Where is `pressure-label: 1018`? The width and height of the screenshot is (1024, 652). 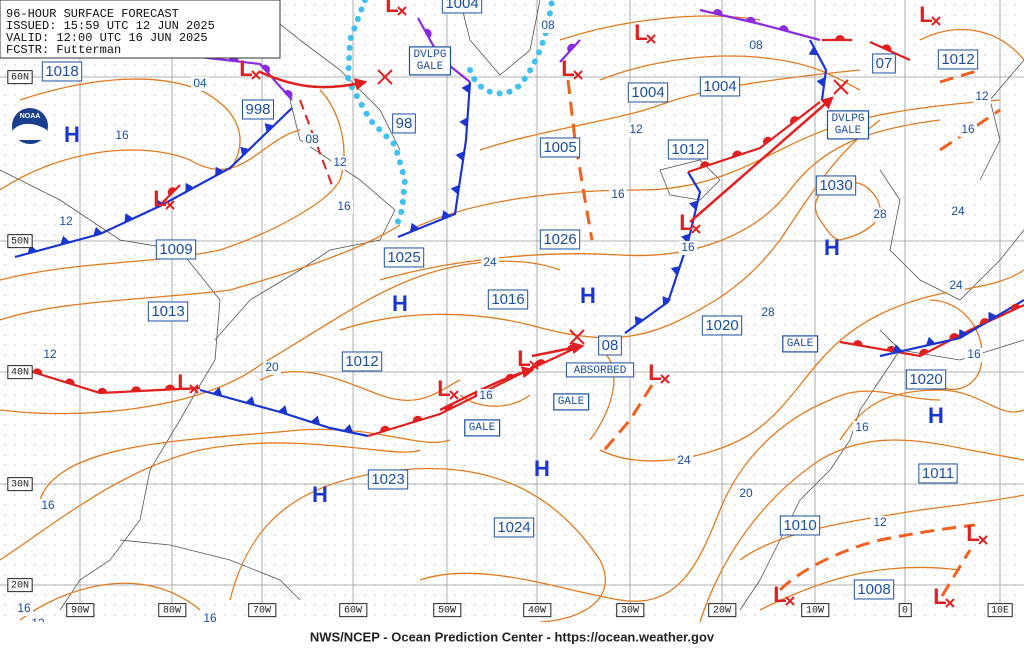 pressure-label: 1018 is located at coordinates (61, 71).